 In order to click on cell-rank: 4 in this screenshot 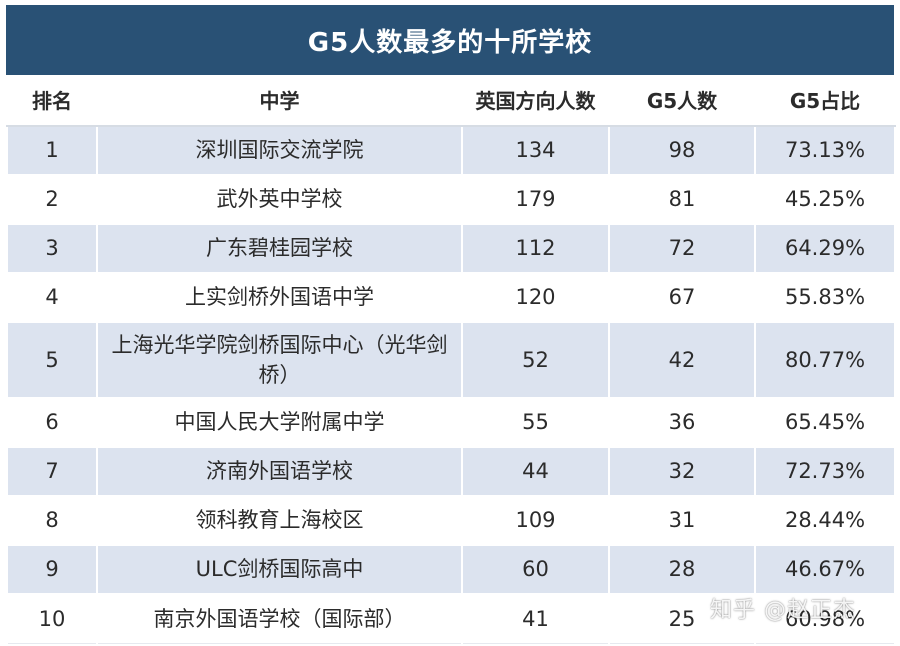, I will do `click(52, 297)`.